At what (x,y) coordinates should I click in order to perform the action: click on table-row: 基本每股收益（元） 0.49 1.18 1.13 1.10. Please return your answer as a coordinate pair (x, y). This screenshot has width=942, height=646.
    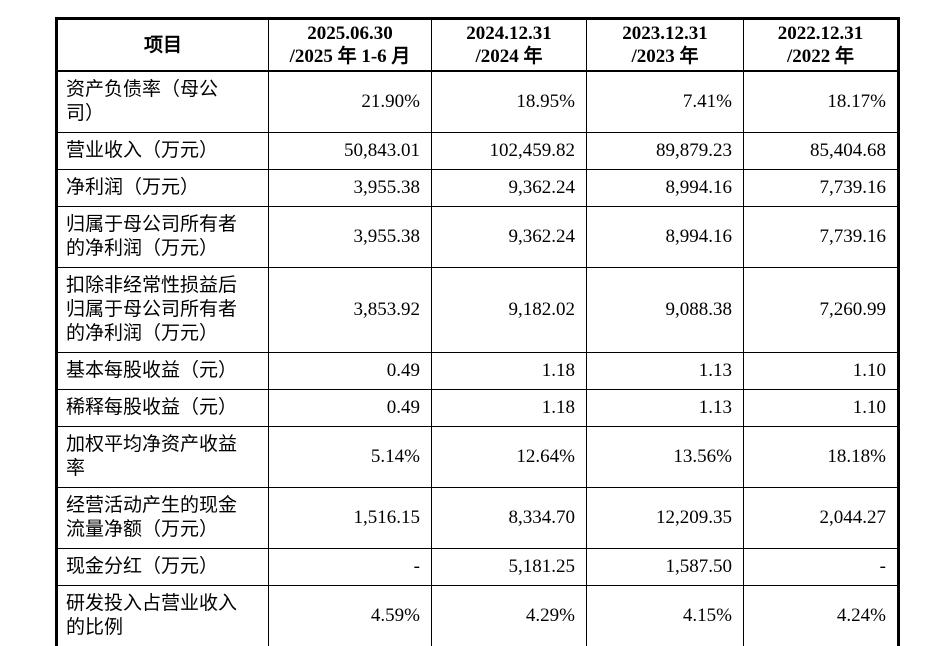
    Looking at the image, I should click on (477, 371).